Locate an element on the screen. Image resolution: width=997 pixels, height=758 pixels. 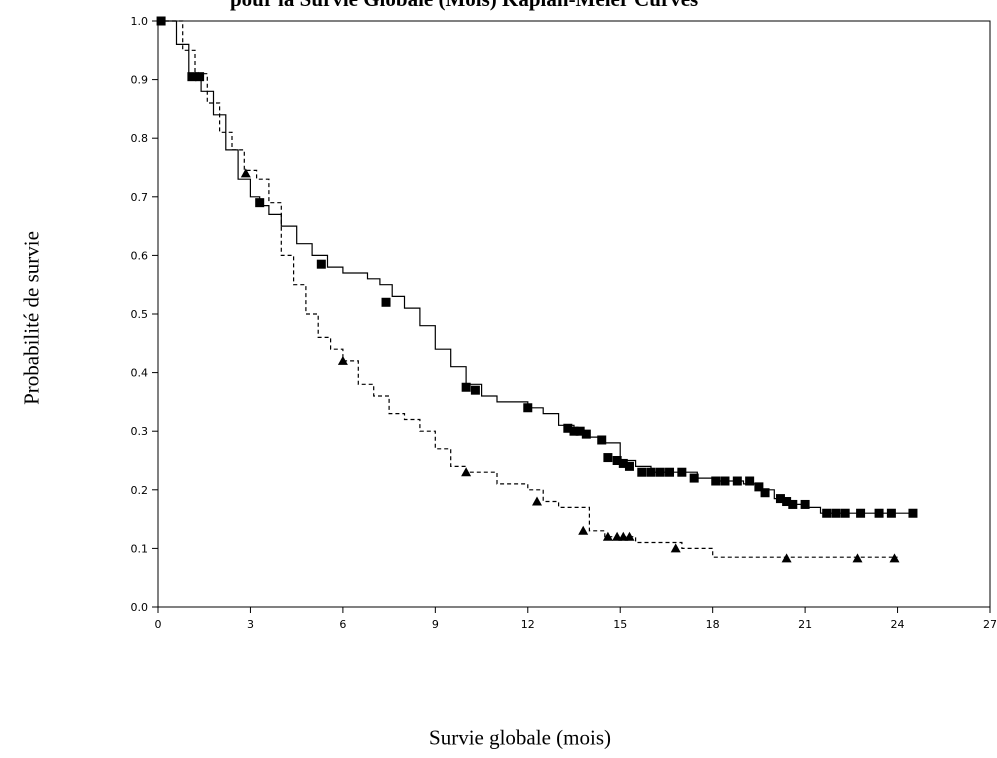
y-tick-label: 0.2 is located at coordinates (140, 490).